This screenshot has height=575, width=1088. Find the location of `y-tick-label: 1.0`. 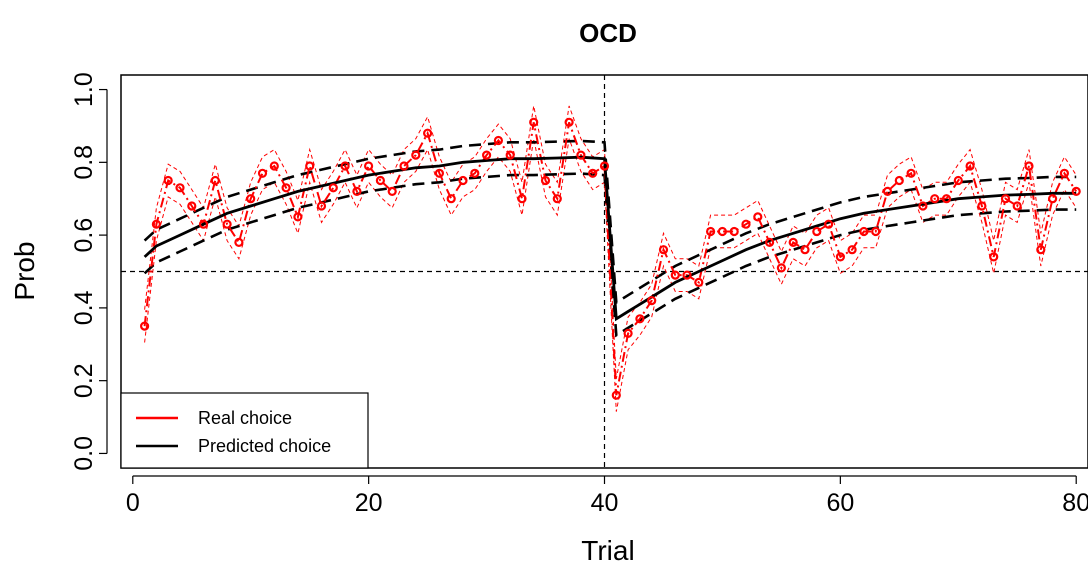

y-tick-label: 1.0 is located at coordinates (84, 89).